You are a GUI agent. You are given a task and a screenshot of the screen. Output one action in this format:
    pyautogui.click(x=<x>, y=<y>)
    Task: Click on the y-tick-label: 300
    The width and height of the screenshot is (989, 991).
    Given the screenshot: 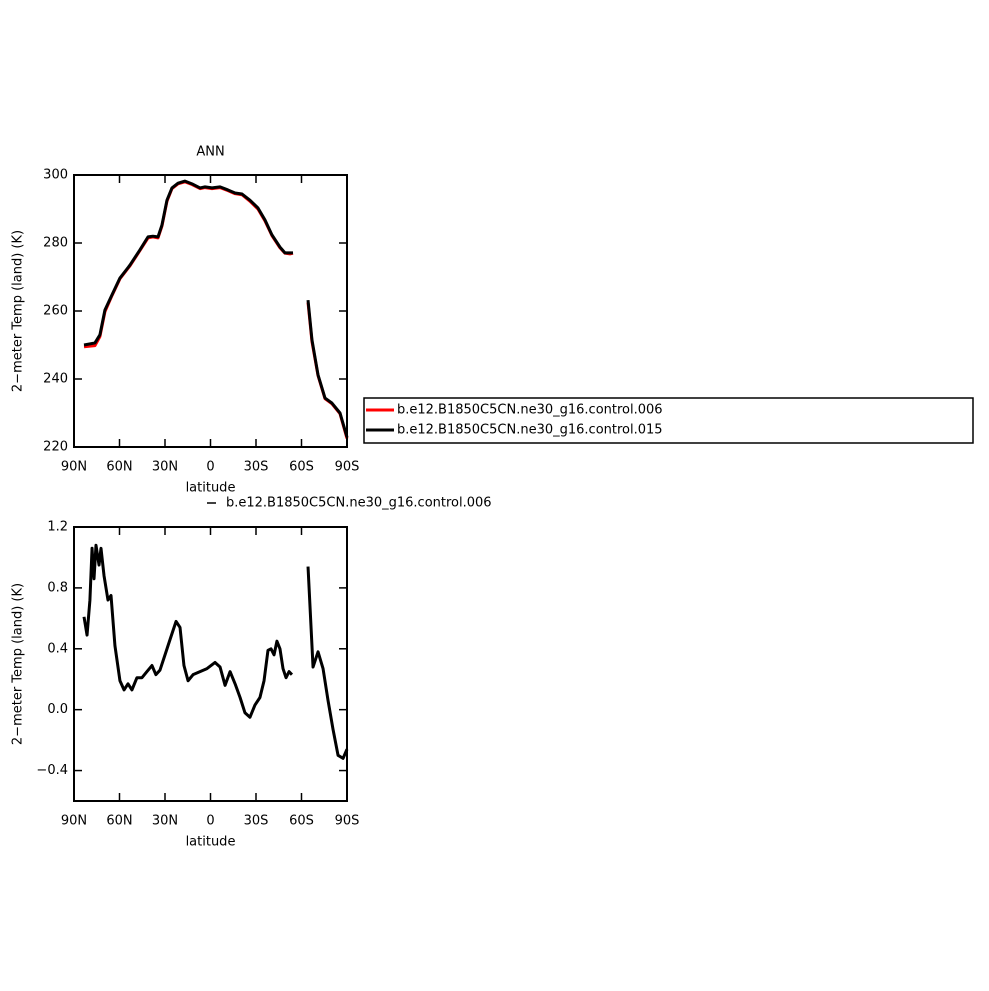 What is the action you would take?
    pyautogui.click(x=55, y=175)
    